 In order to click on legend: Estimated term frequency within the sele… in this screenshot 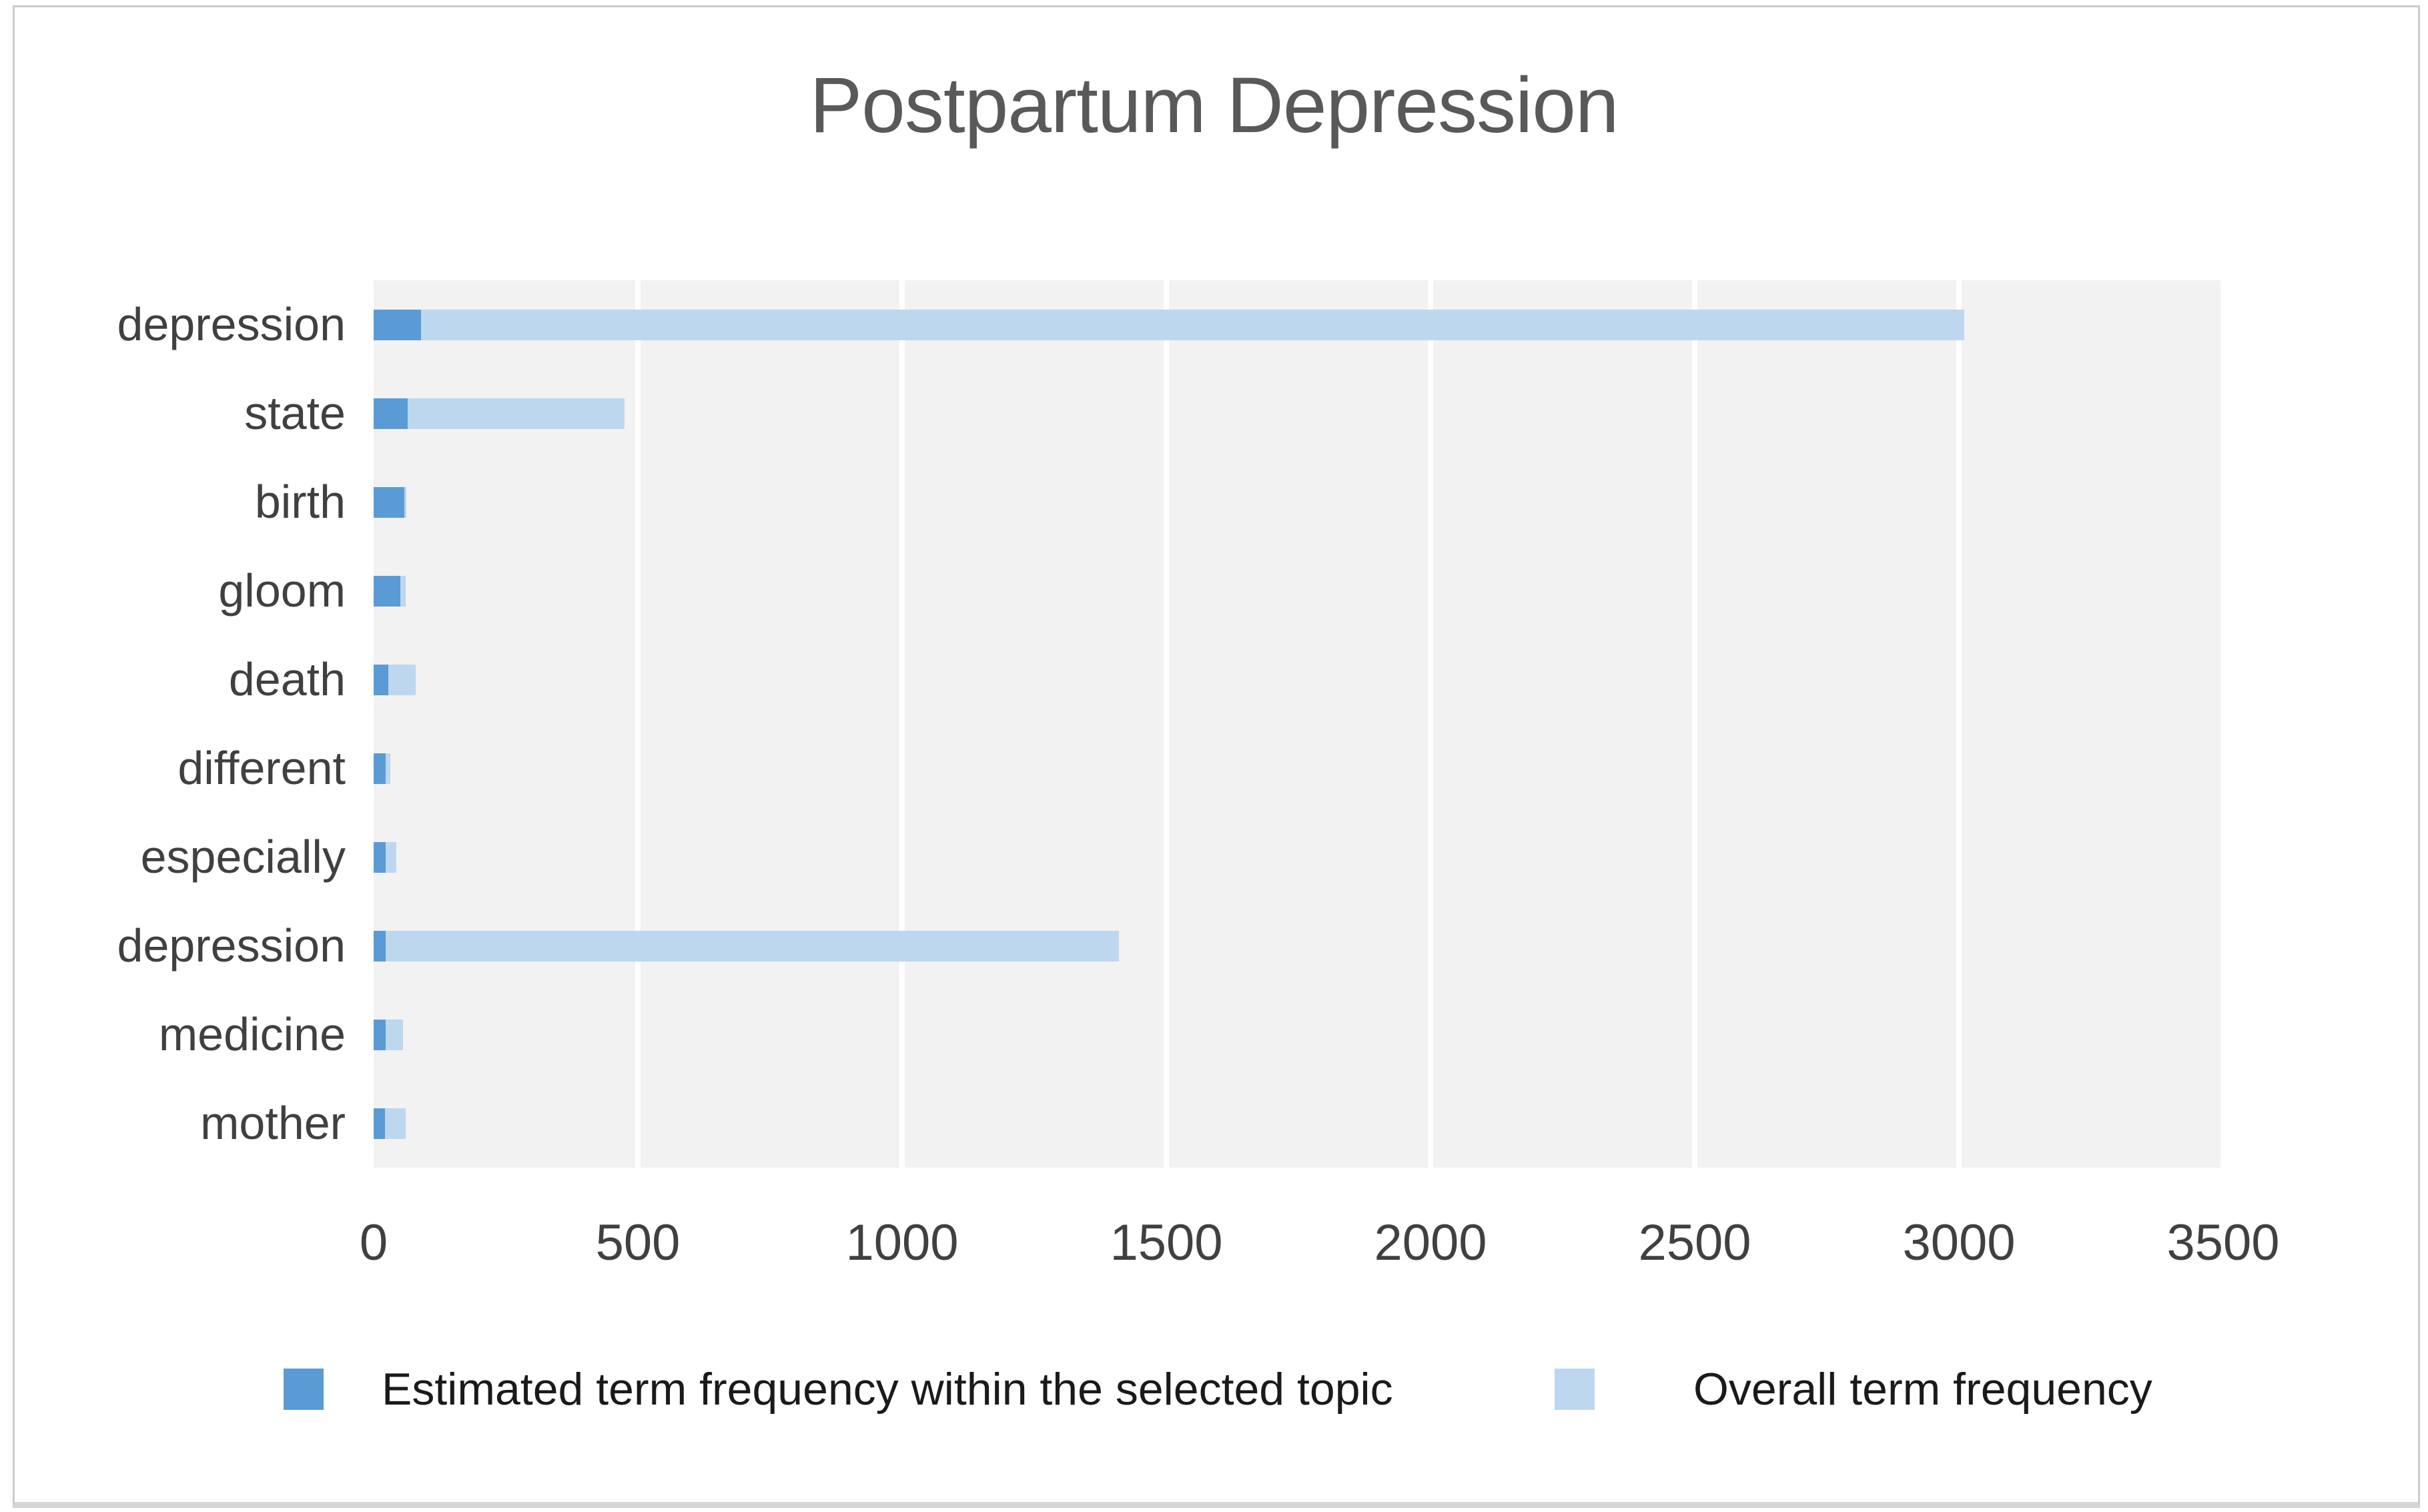, I will do `click(1214, 1390)`.